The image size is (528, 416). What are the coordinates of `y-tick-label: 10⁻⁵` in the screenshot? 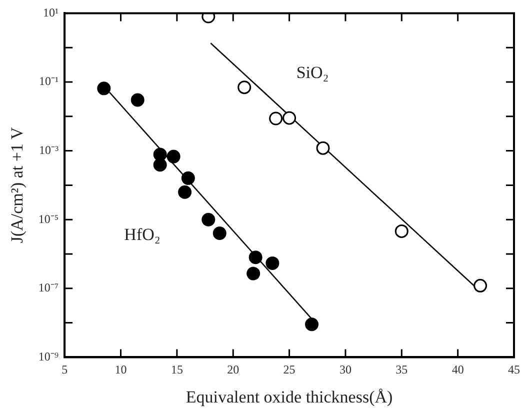 It's located at (48, 219).